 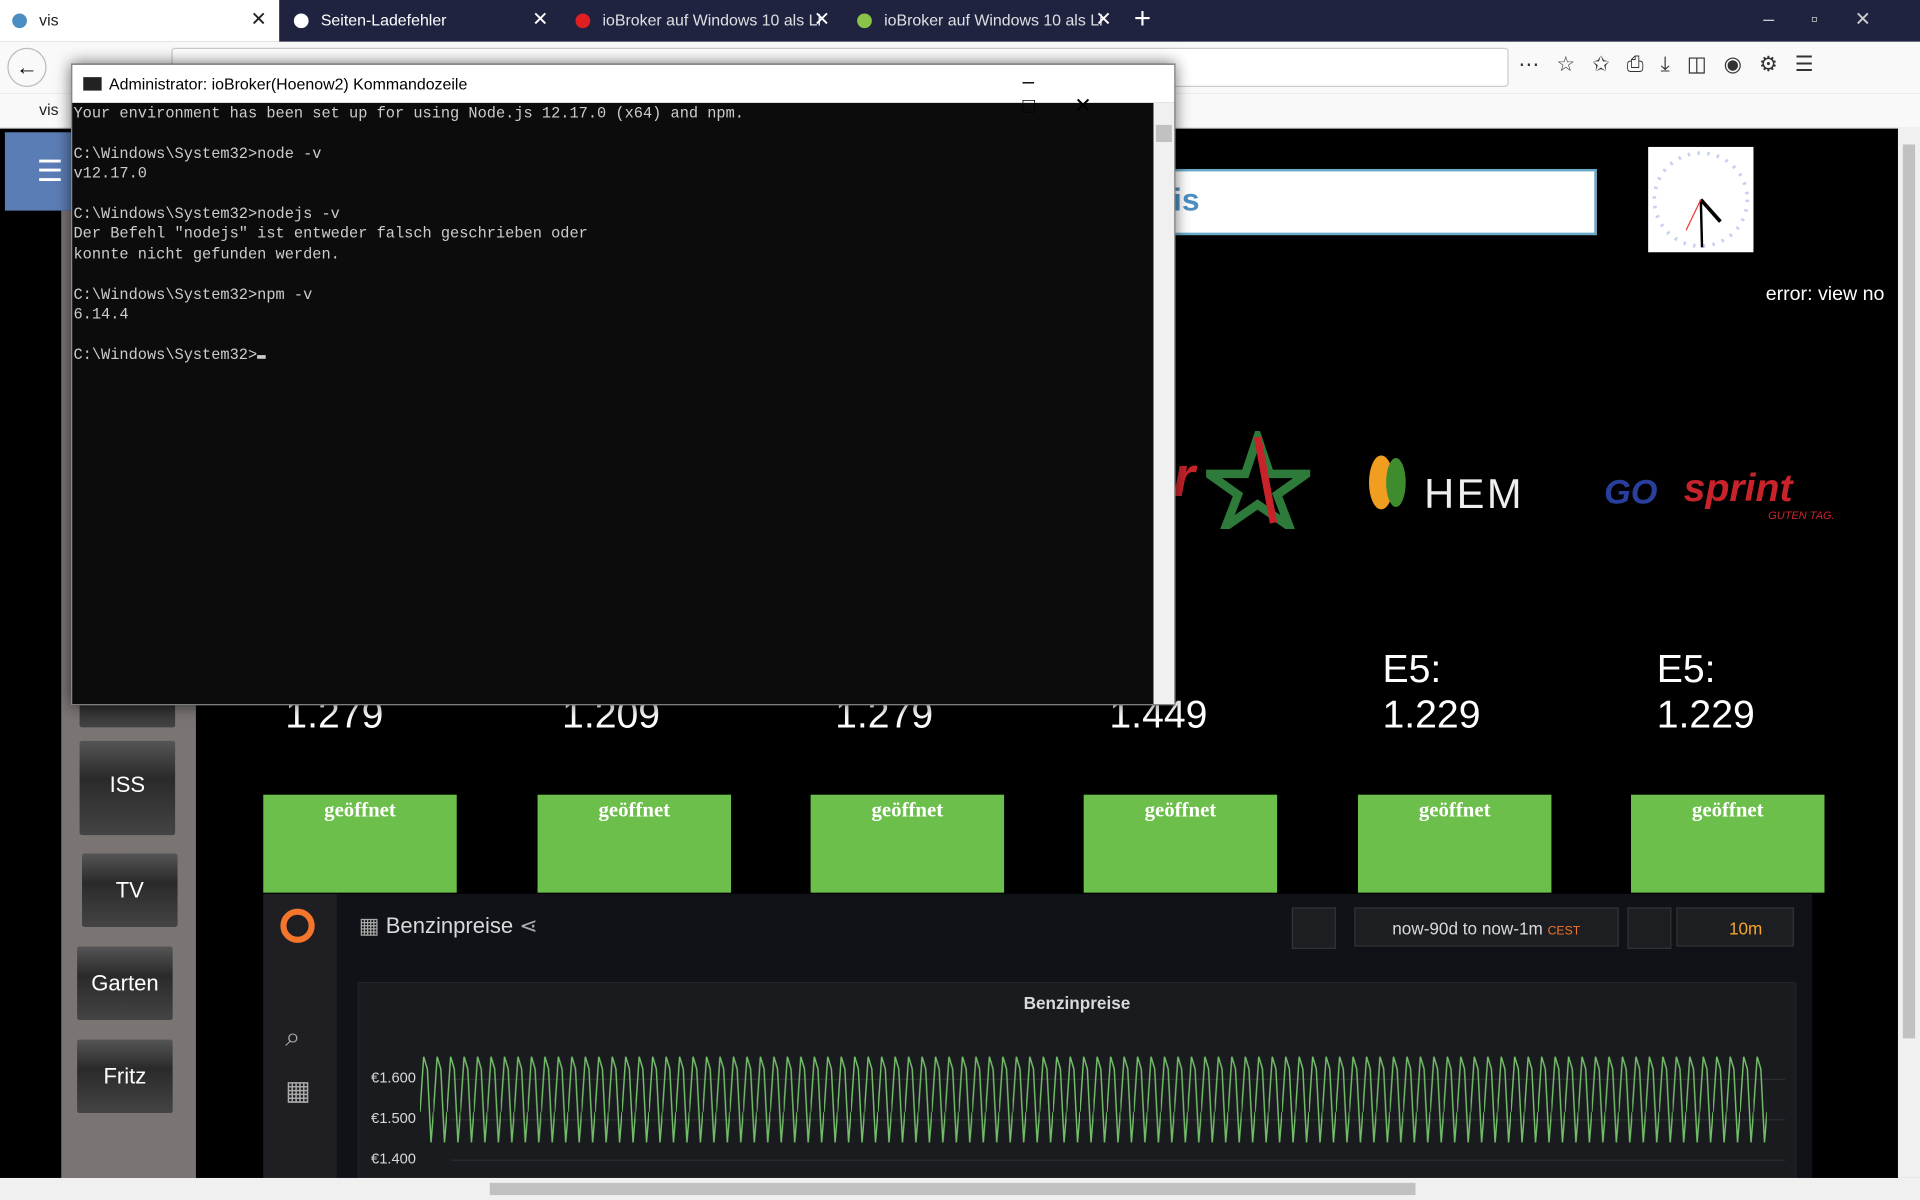 I want to click on zoom-out, so click(x=1649, y=928).